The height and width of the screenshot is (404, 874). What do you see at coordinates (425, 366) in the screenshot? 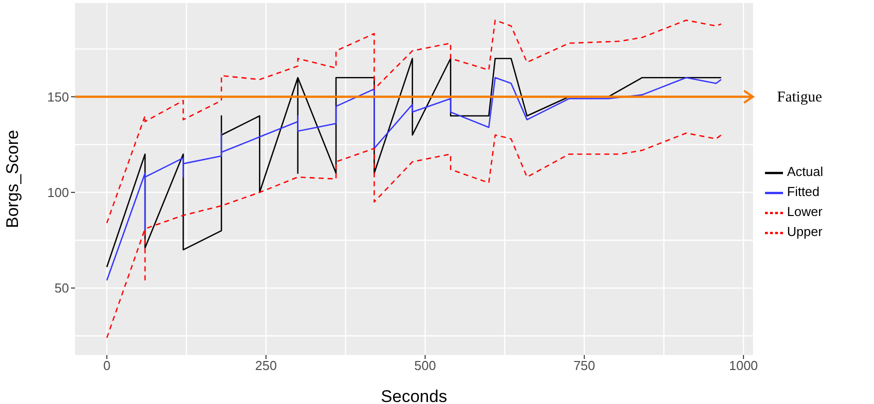
I see `x-tick-label: 500` at bounding box center [425, 366].